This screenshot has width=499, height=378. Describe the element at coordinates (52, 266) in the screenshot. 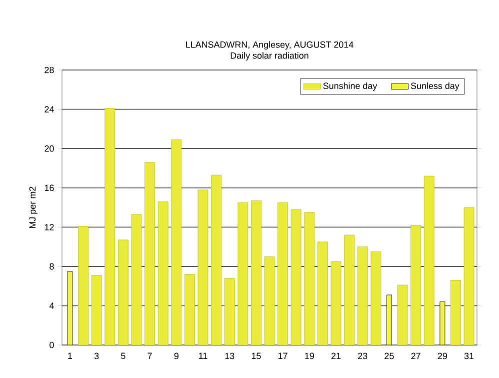

I see `y-tick-label: 8` at that location.